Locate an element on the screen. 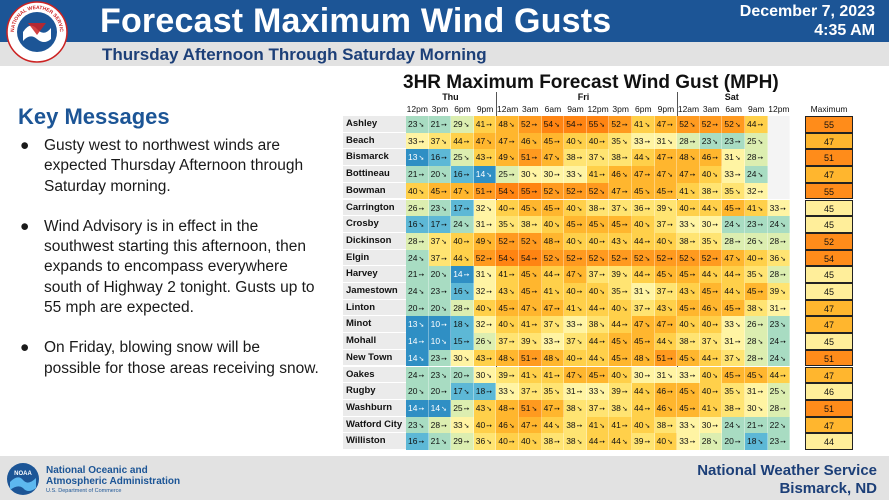 The height and width of the screenshot is (500, 889). station-name: Bottineau is located at coordinates (374, 174).